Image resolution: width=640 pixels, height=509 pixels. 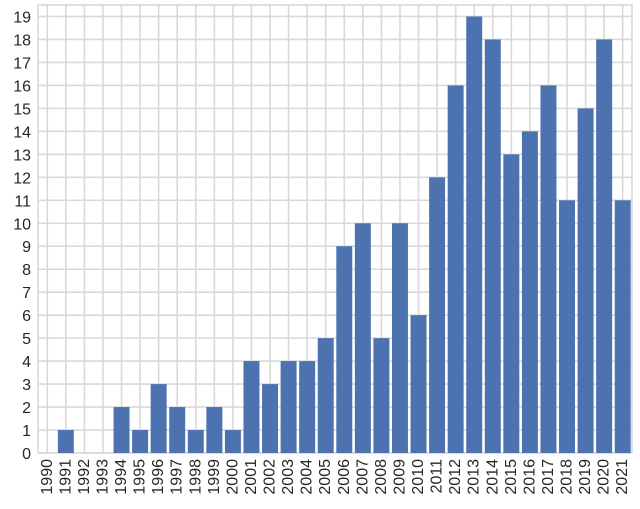 What do you see at coordinates (22, 132) in the screenshot?
I see `y-tick-label: 14` at bounding box center [22, 132].